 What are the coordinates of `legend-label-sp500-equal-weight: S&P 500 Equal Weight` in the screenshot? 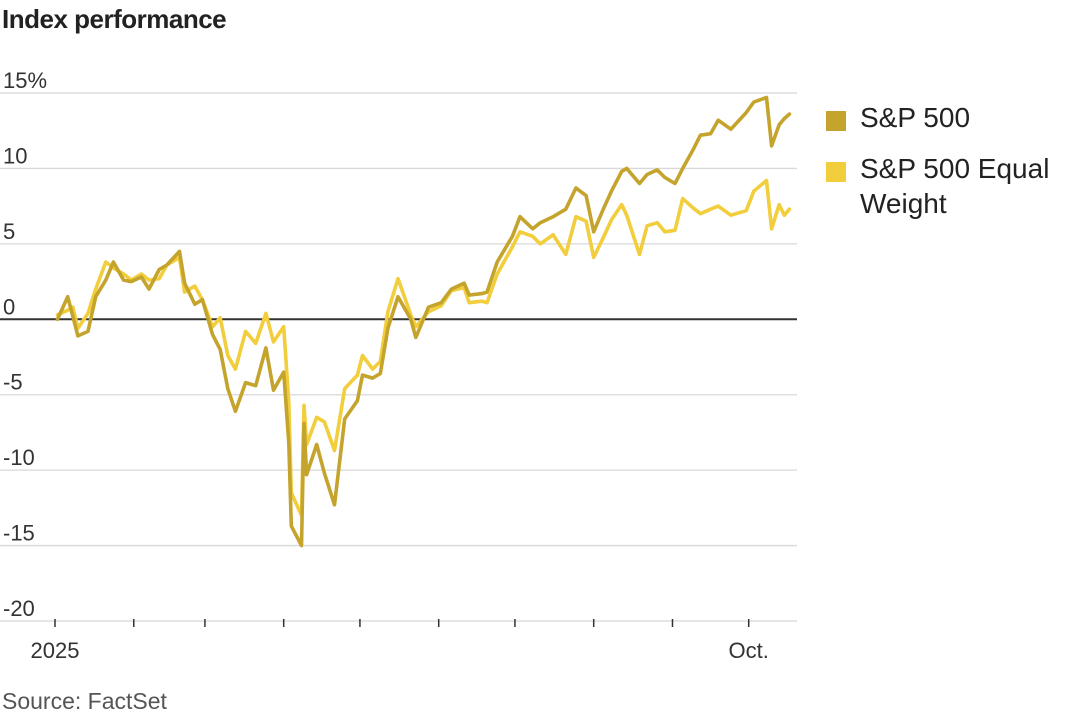 It's located at (955, 186).